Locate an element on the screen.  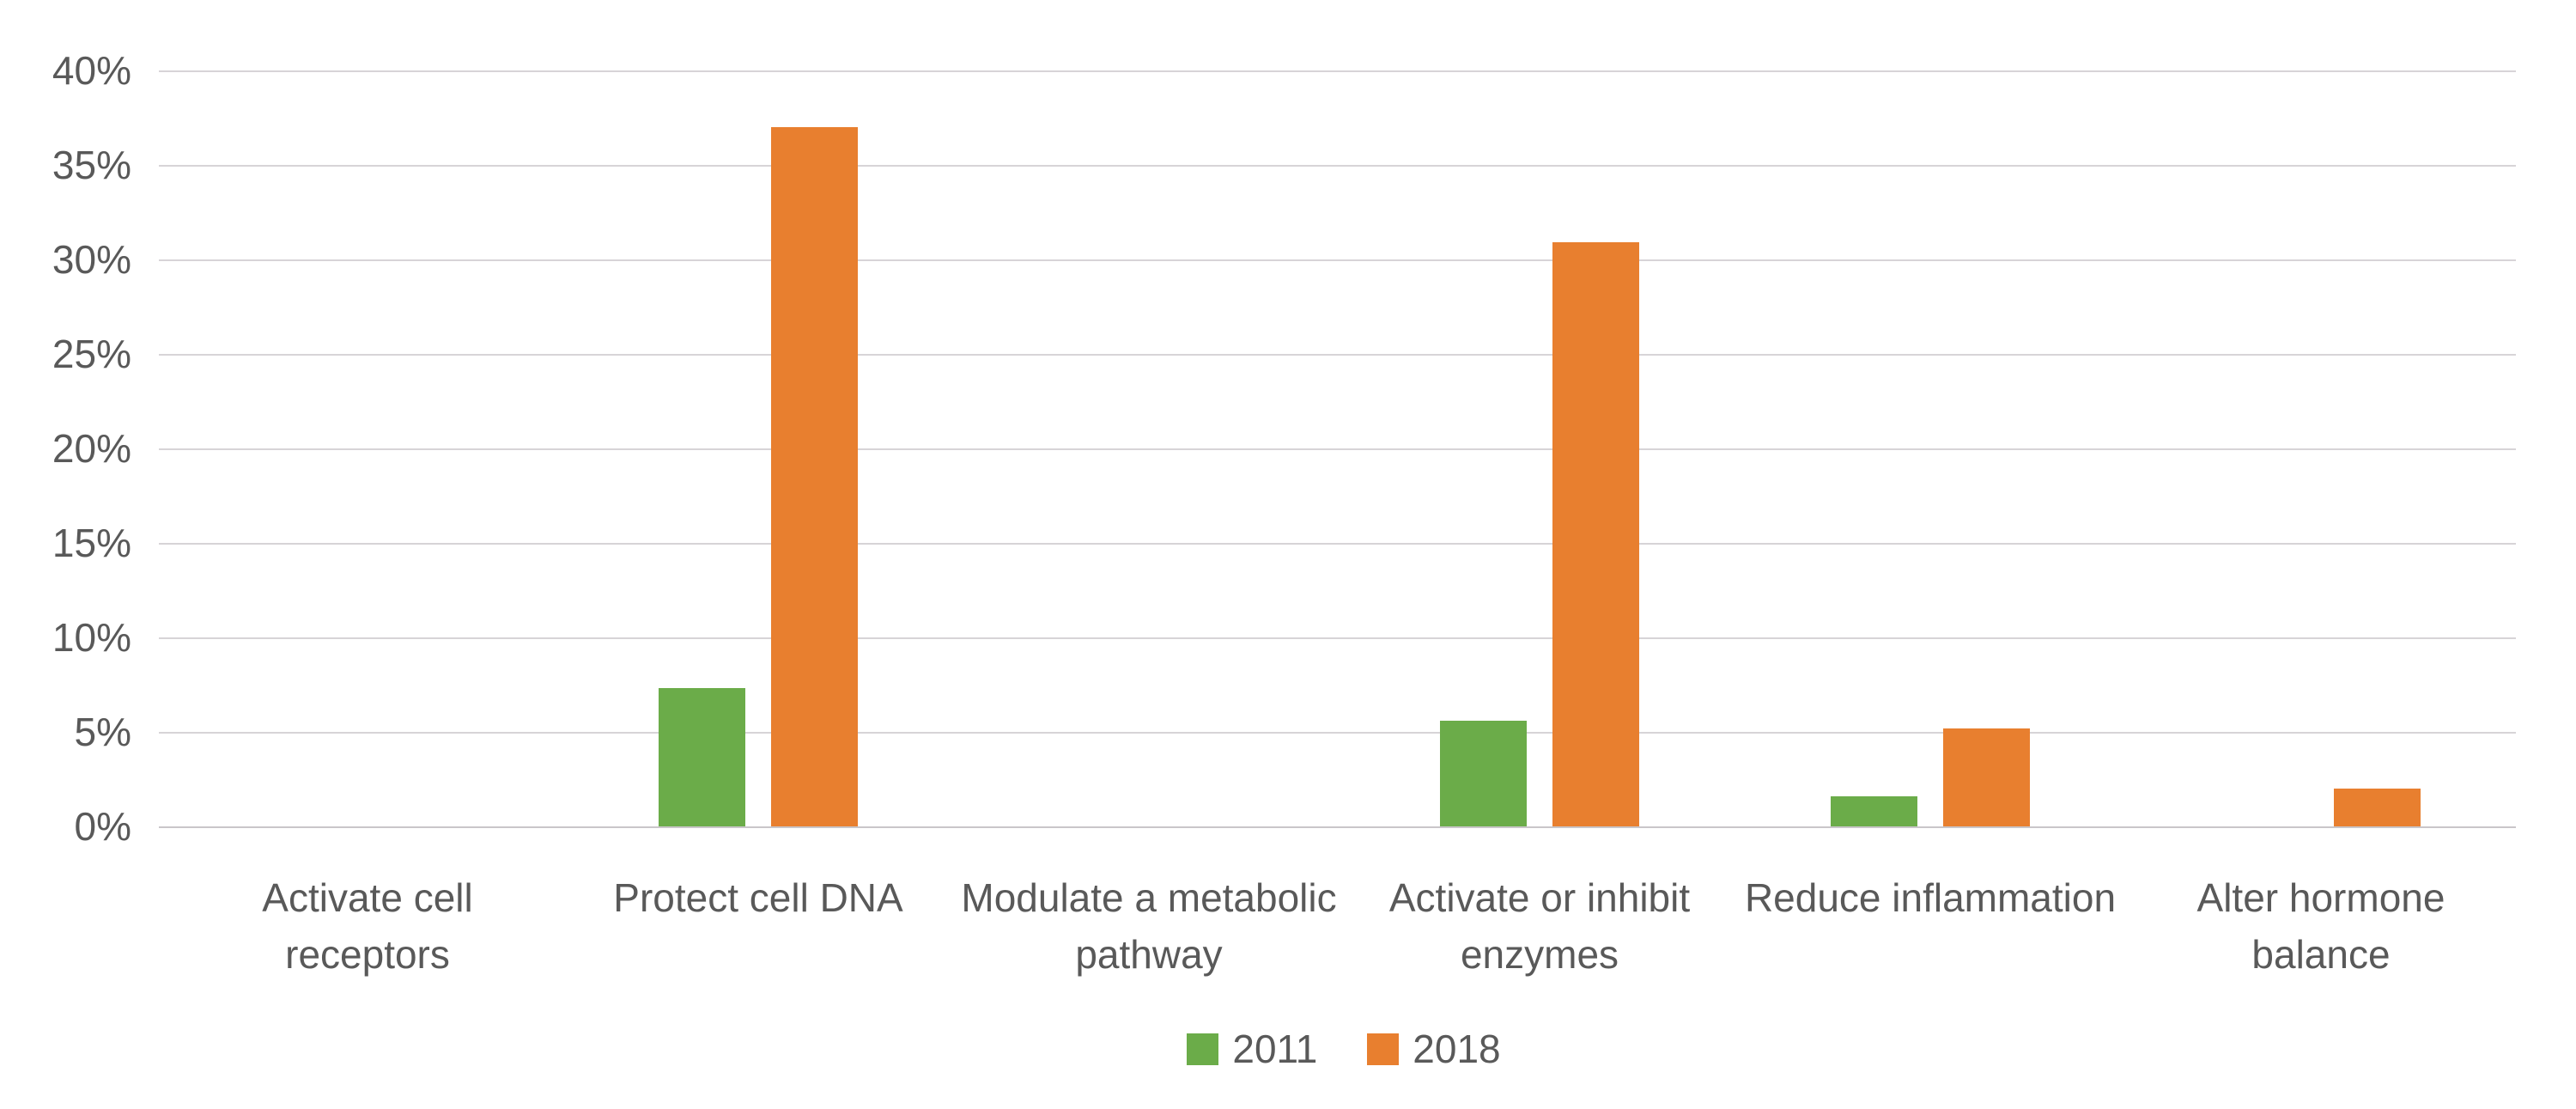
legend-swatch-2011 is located at coordinates (1203, 1049).